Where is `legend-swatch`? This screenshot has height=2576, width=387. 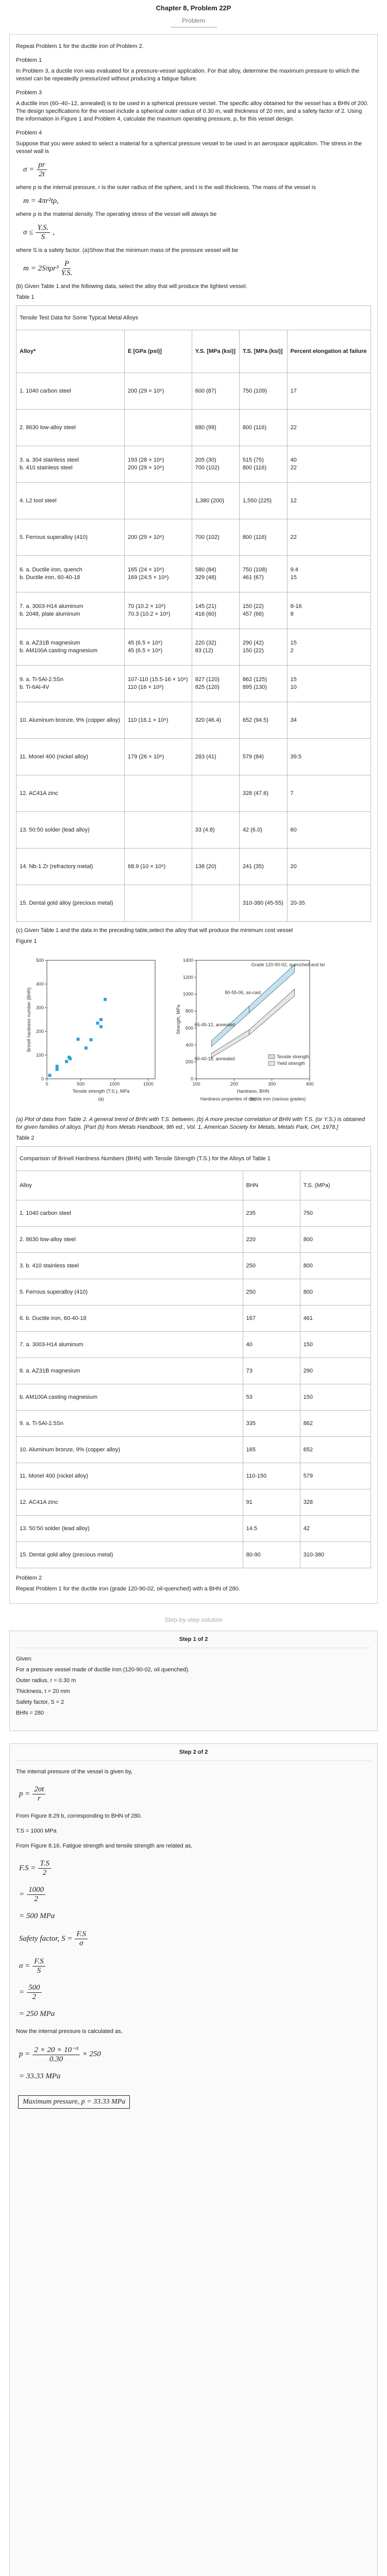 legend-swatch is located at coordinates (271, 1063).